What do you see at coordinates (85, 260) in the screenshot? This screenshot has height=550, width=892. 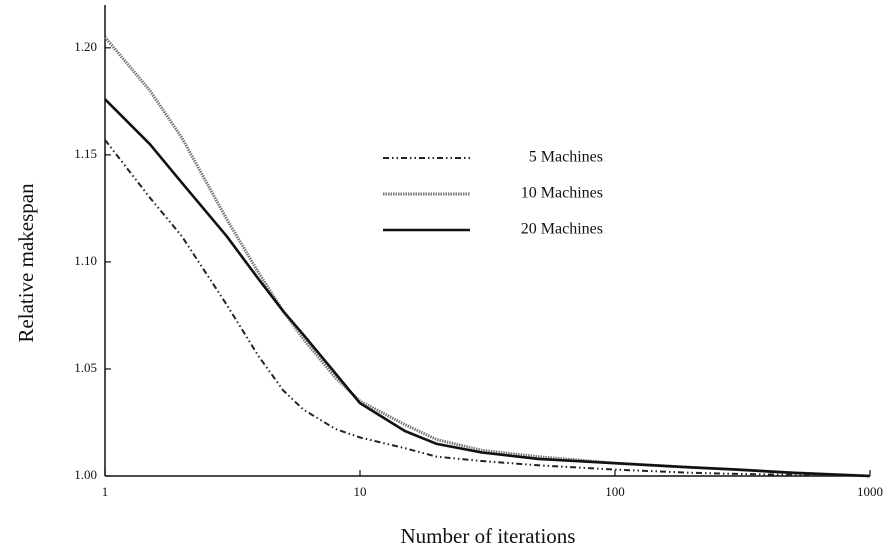 I see `y-tick-label: 1.10` at bounding box center [85, 260].